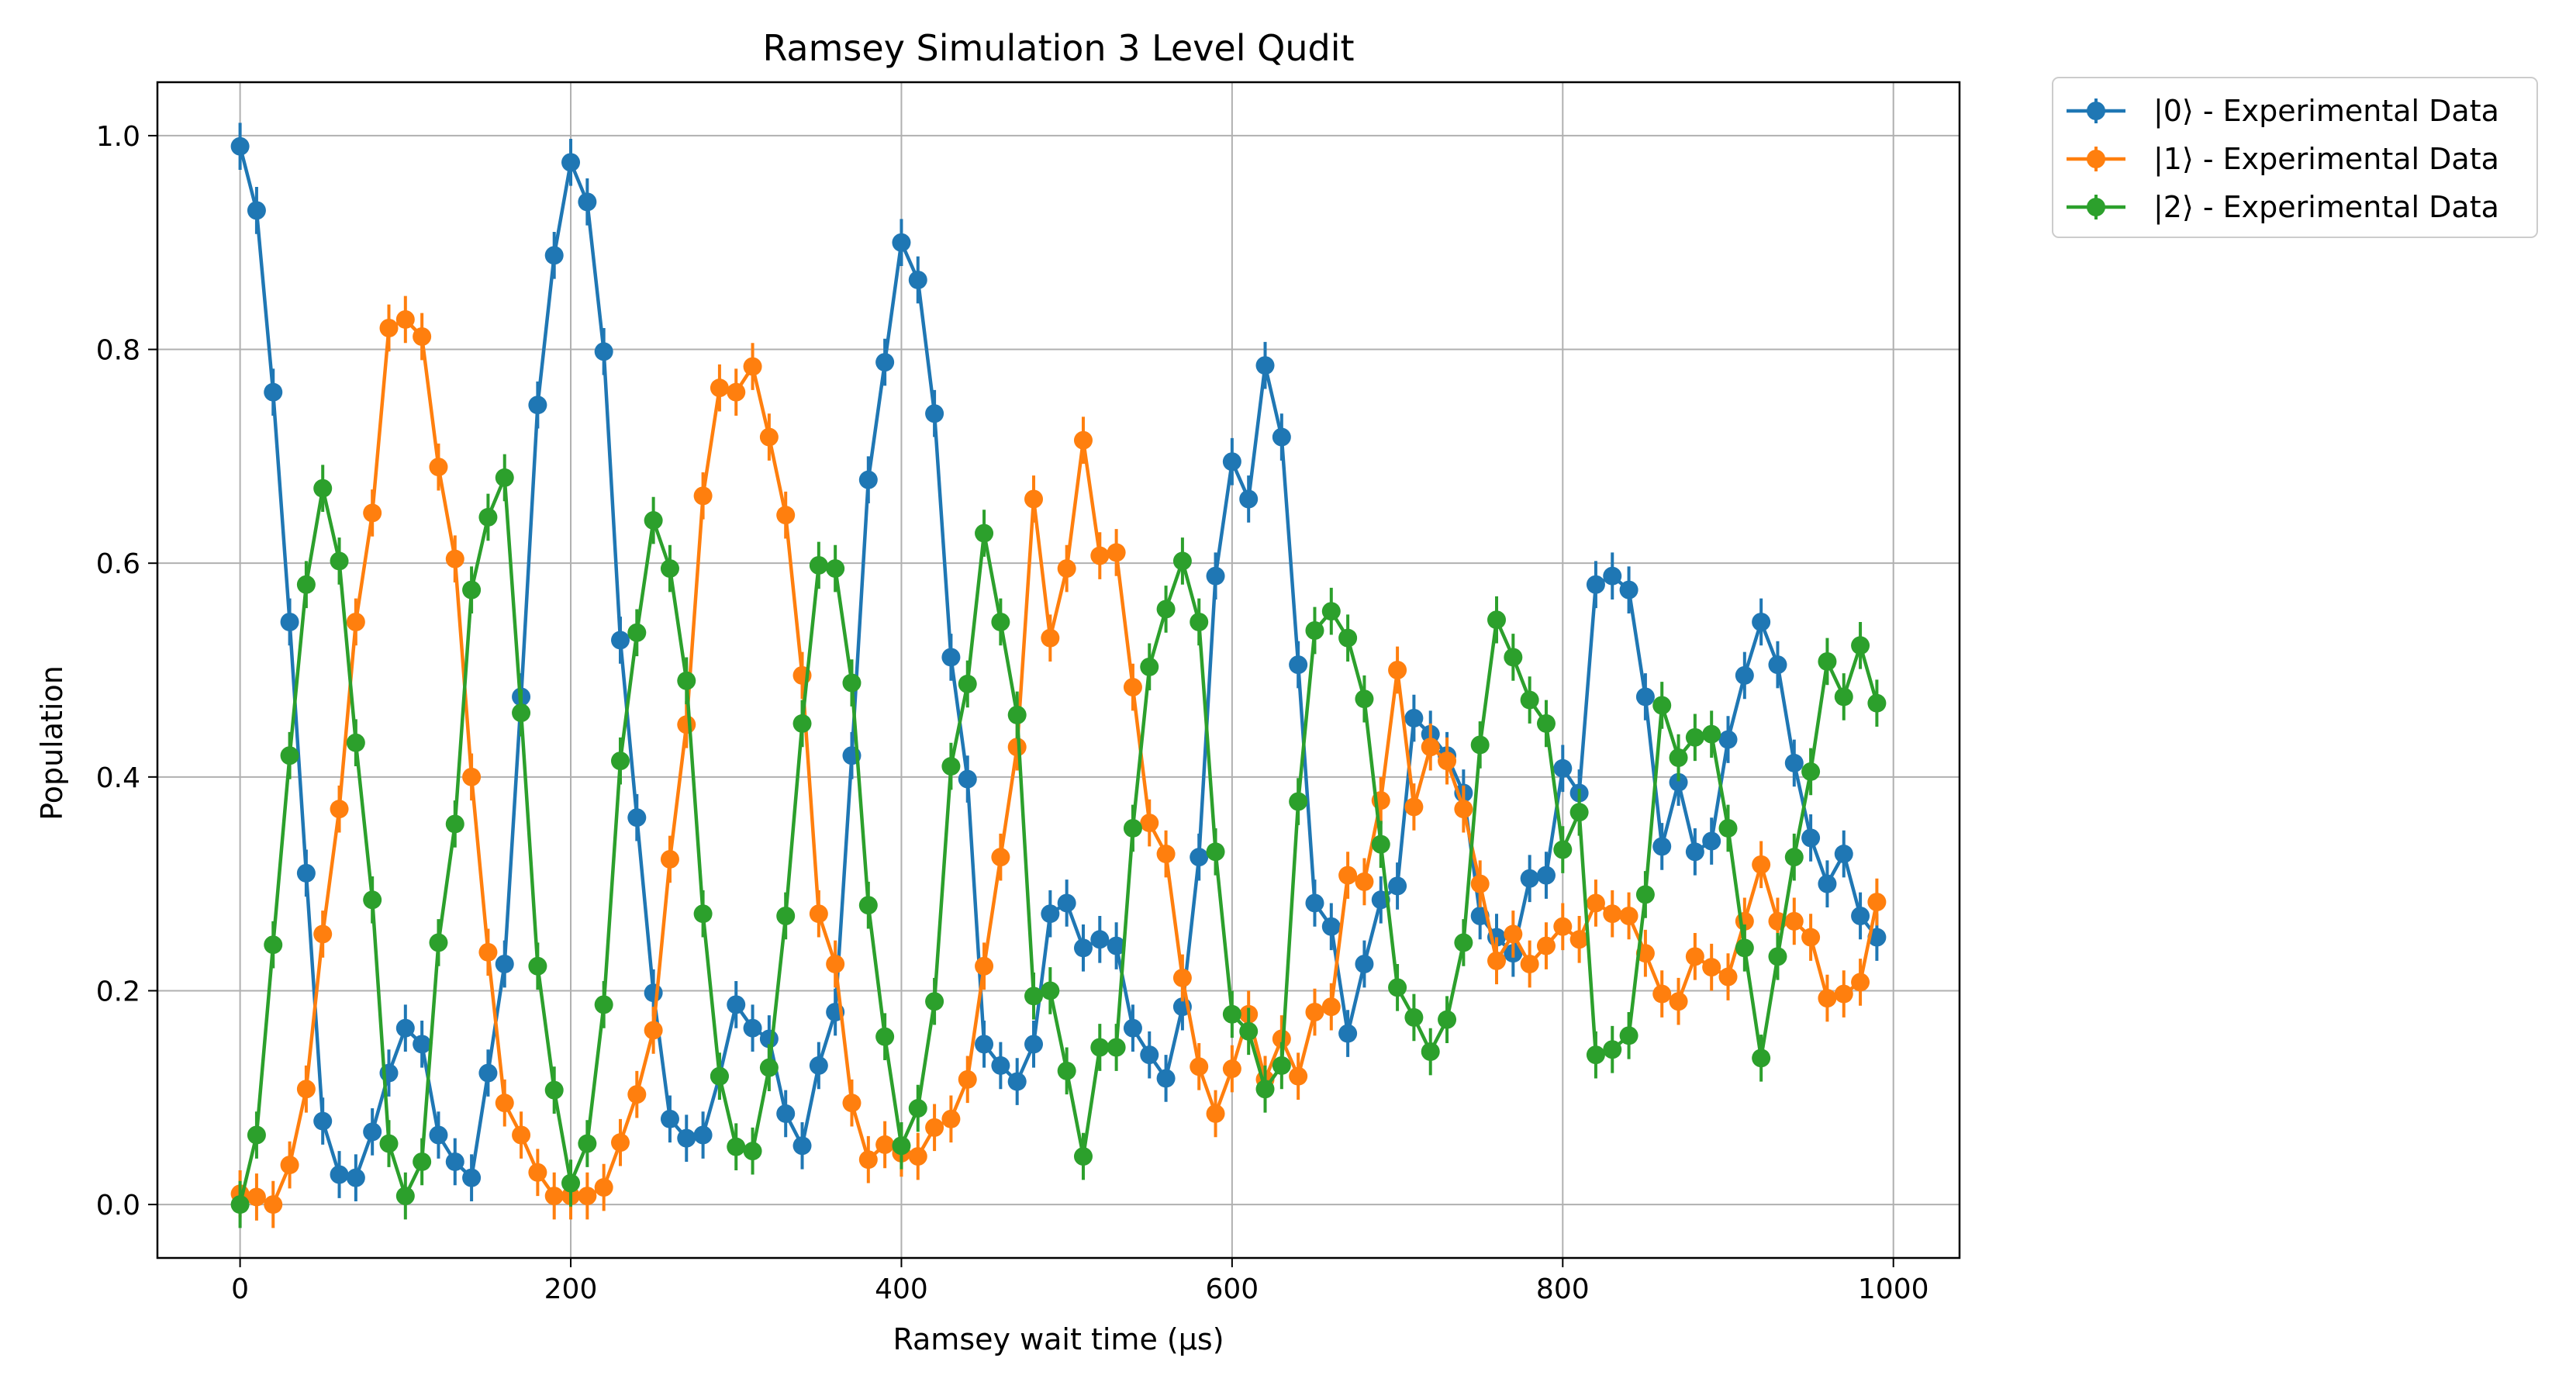 This screenshot has height=1396, width=2576. I want to click on legend-entry-2: |2⟩ - Experimental Data, so click(2283, 208).